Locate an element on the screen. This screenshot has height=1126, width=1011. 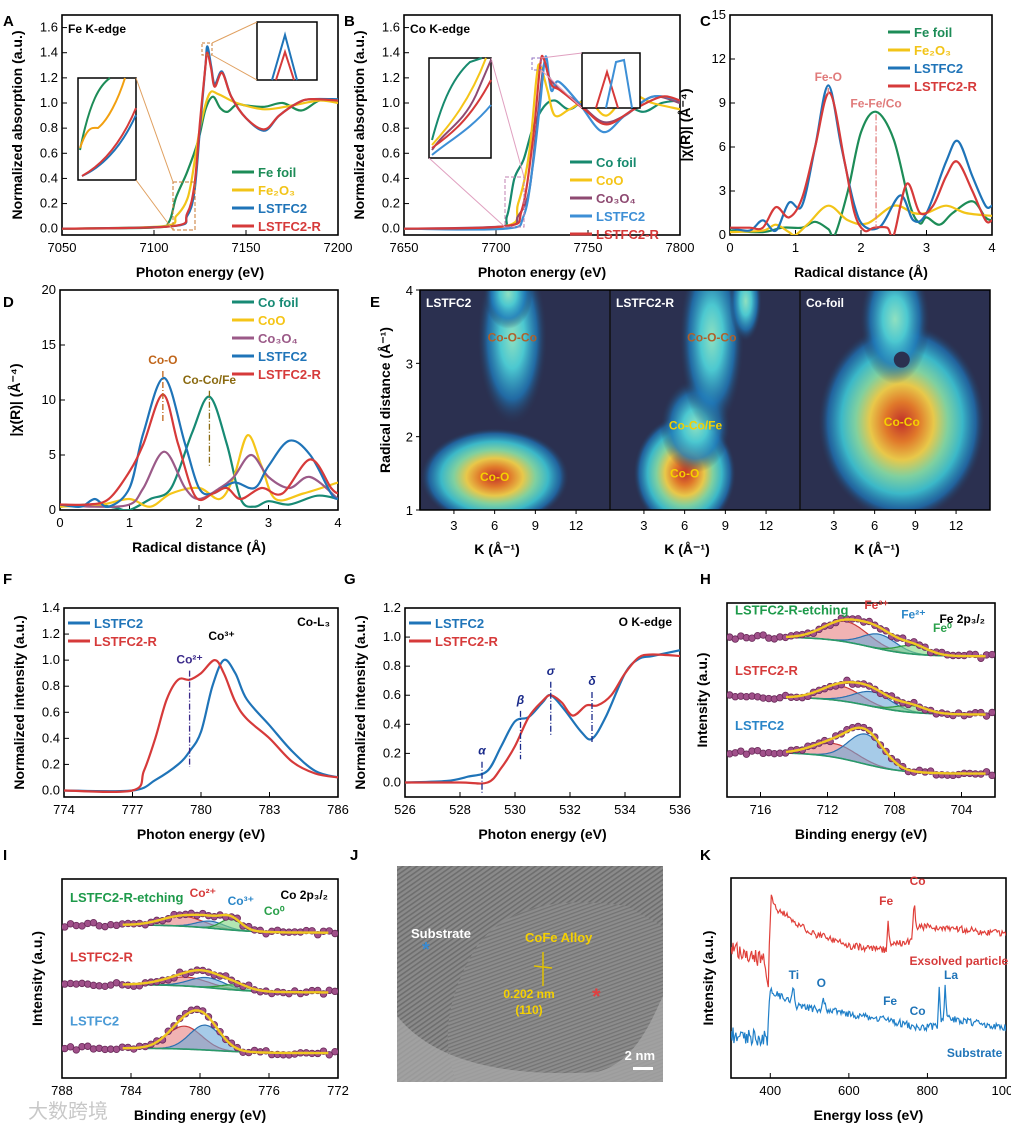
y-tick-label: 0.0 is located at coordinates (51, 789).